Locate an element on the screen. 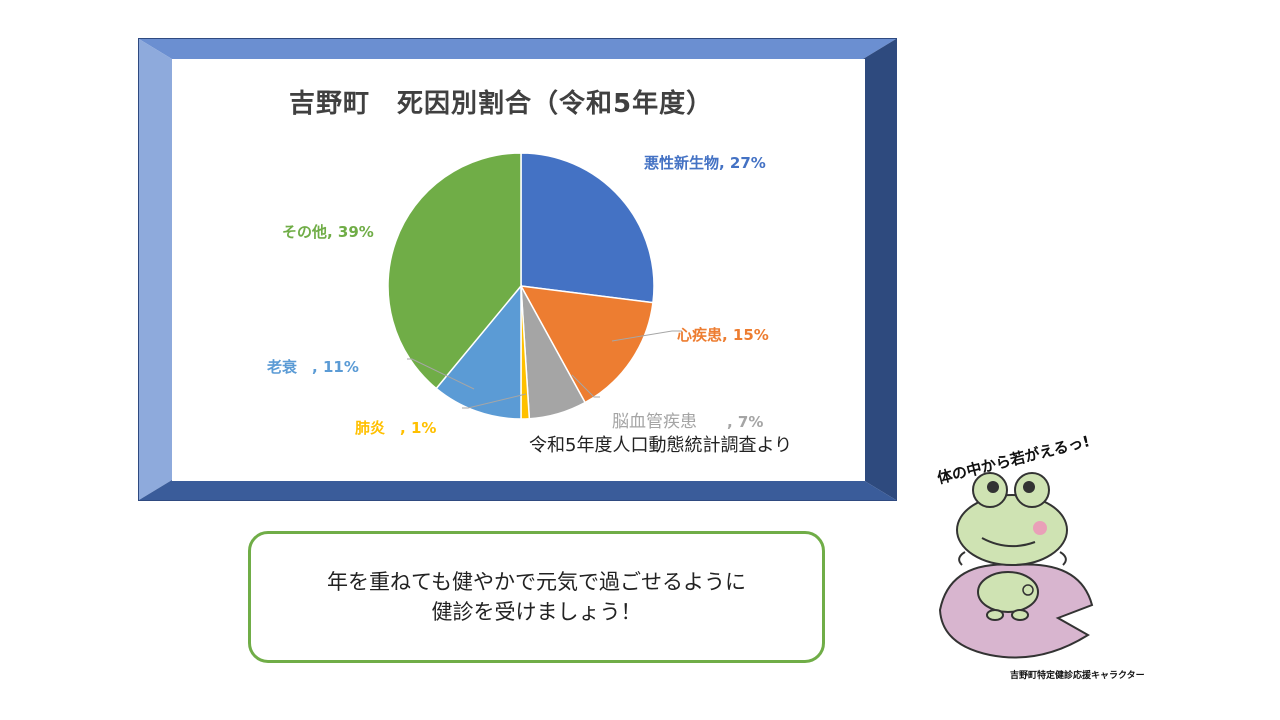  data-label-name: 脳血管疾患 is located at coordinates (654, 422).